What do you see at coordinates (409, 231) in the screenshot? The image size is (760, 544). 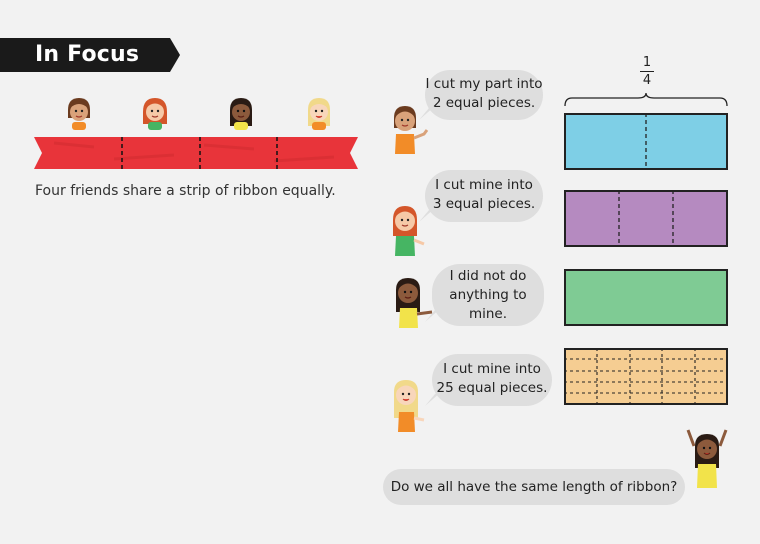 I see `girl-2-icon` at bounding box center [409, 231].